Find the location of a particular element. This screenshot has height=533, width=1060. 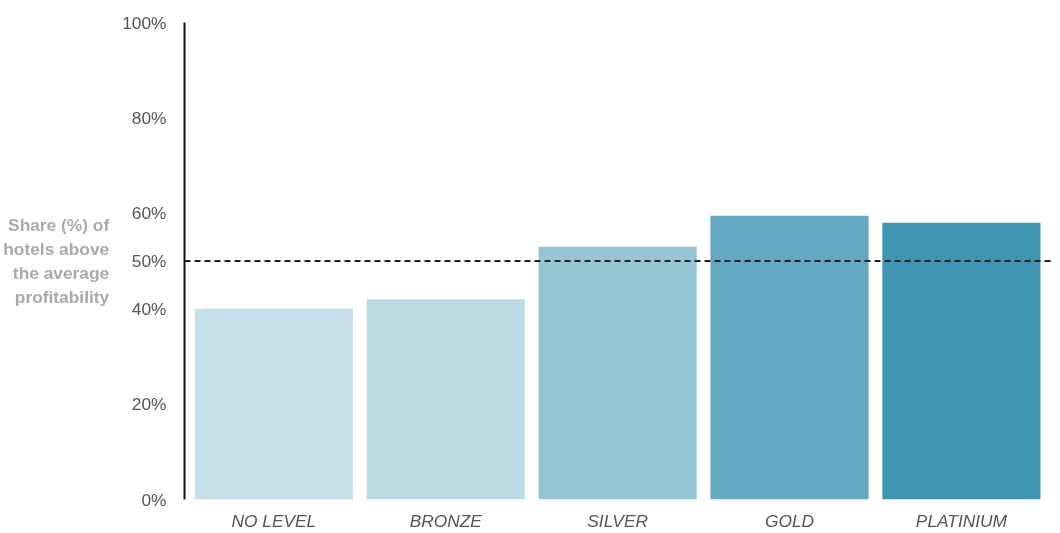

x-tick-label: SILVER is located at coordinates (617, 520).